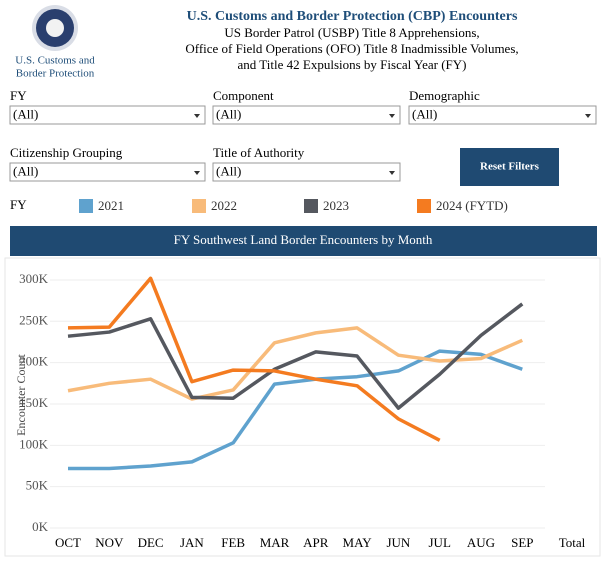 This screenshot has height=565, width=605. Describe the element at coordinates (358, 542) in the screenshot. I see `x-tick-label: MAY` at that location.